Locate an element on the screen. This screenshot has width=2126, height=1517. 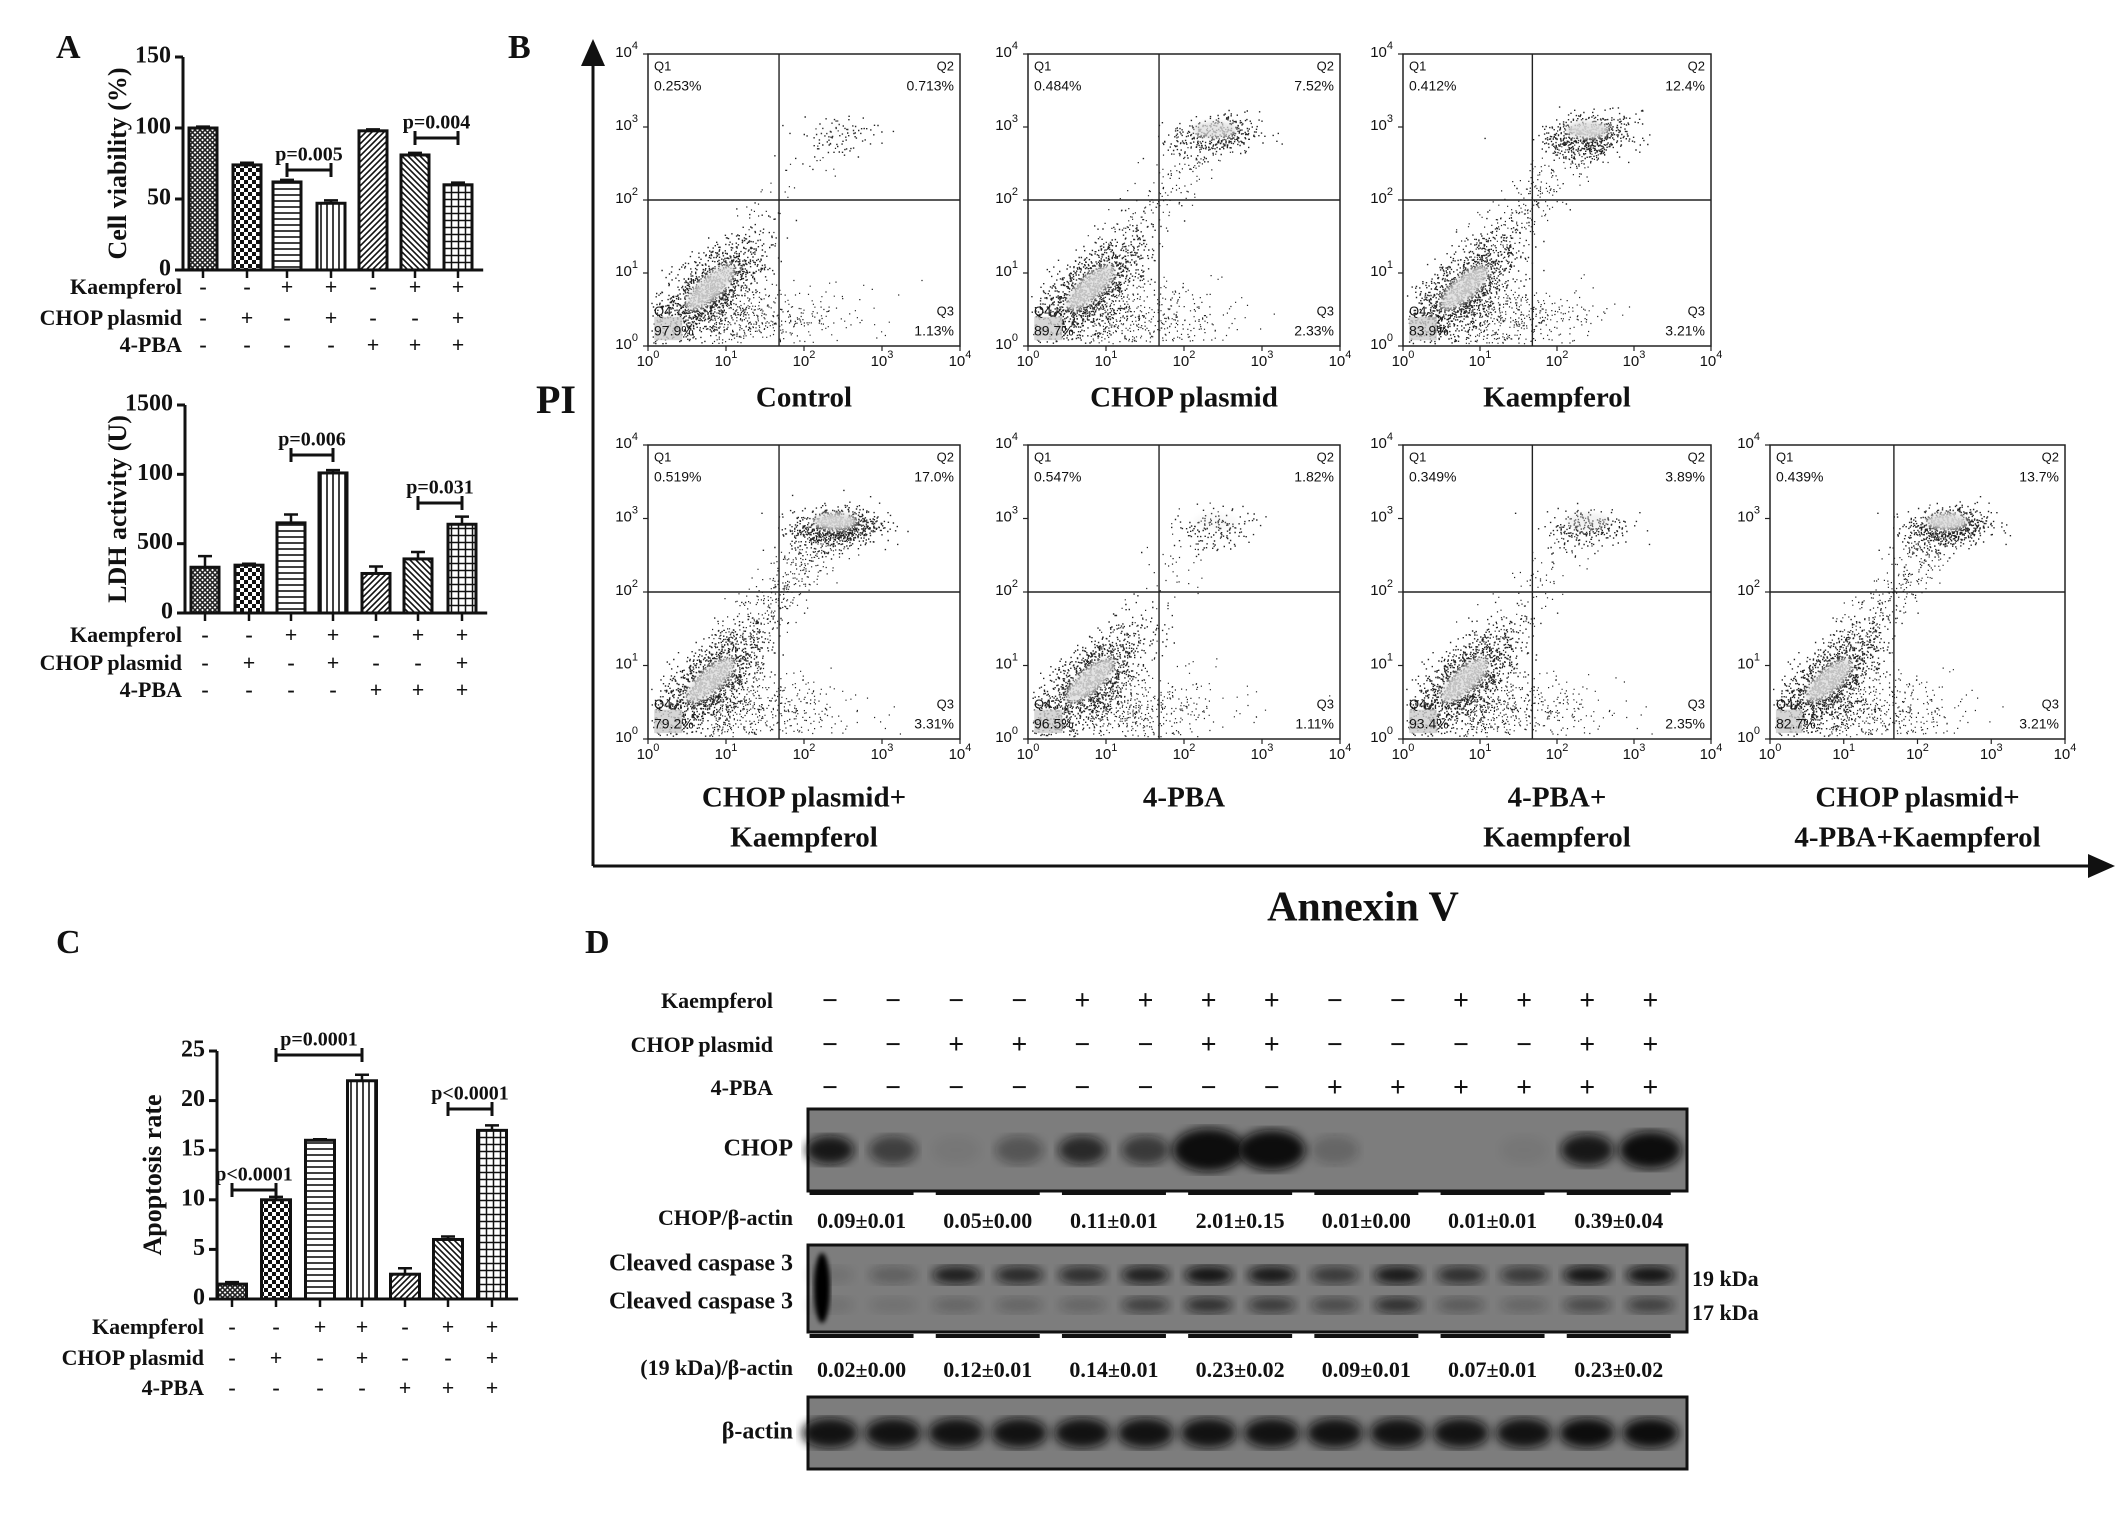
flow-plot-title: Control is located at coordinates (804, 398).